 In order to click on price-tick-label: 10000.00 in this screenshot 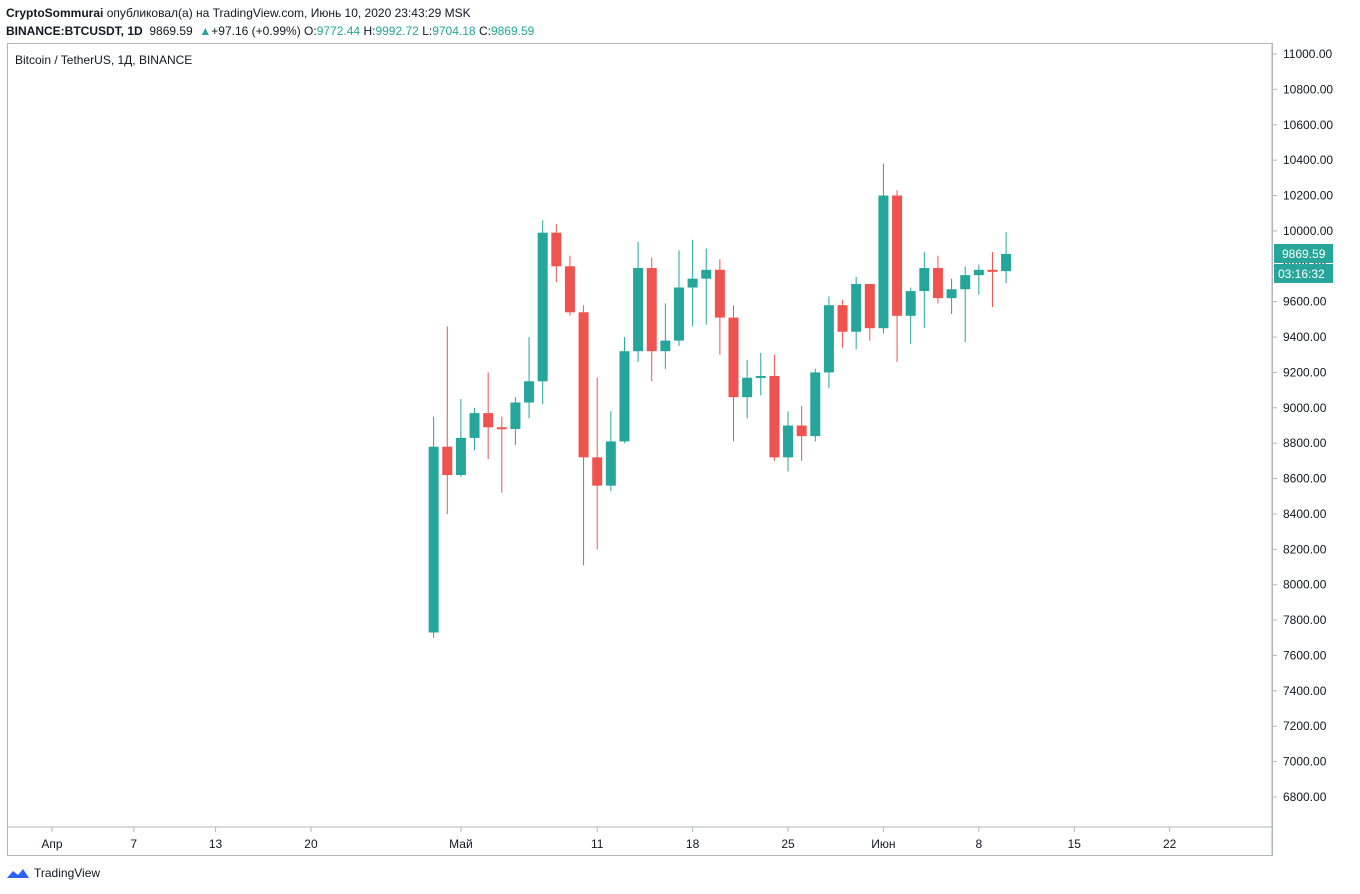, I will do `click(1308, 231)`.